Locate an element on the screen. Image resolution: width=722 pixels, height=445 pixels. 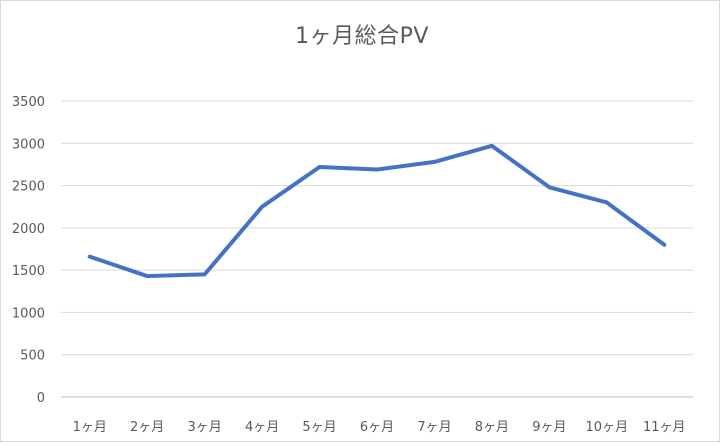
y-tick-label: 3000 is located at coordinates (28, 144).